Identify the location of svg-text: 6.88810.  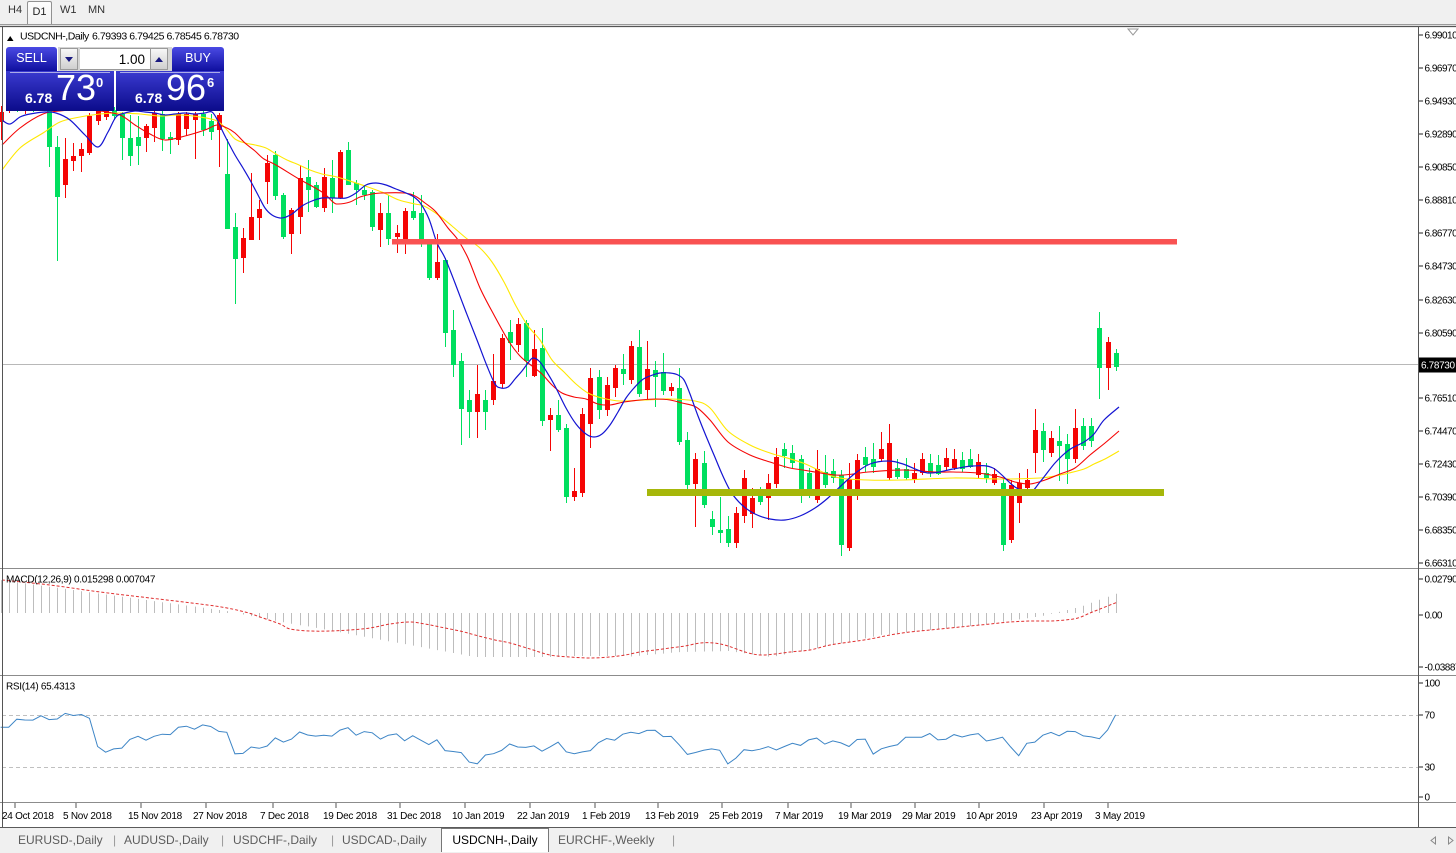
(1440, 201).